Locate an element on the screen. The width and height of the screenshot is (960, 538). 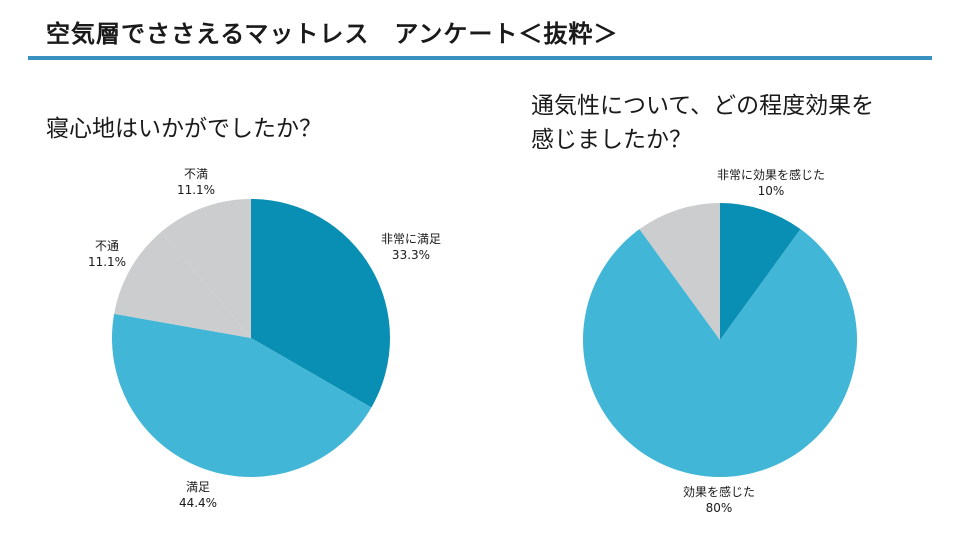
chart1-slice-neutral is located at coordinates (182, 284).